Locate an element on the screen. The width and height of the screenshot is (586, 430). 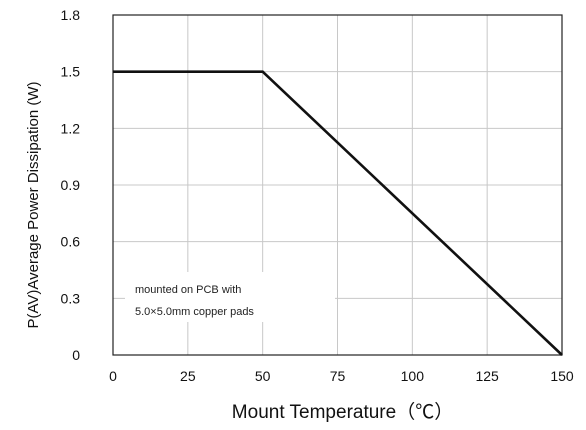
y-tick-labels: 0 0.3 0.6 0.9 1.2 1.5 1.8 is located at coordinates (71, 185).